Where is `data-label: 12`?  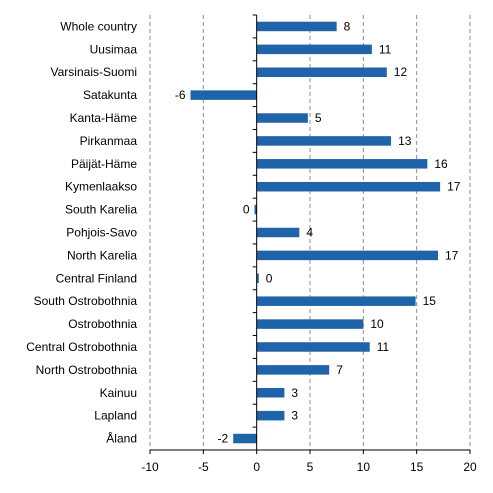
data-label: 12 is located at coordinates (401, 72).